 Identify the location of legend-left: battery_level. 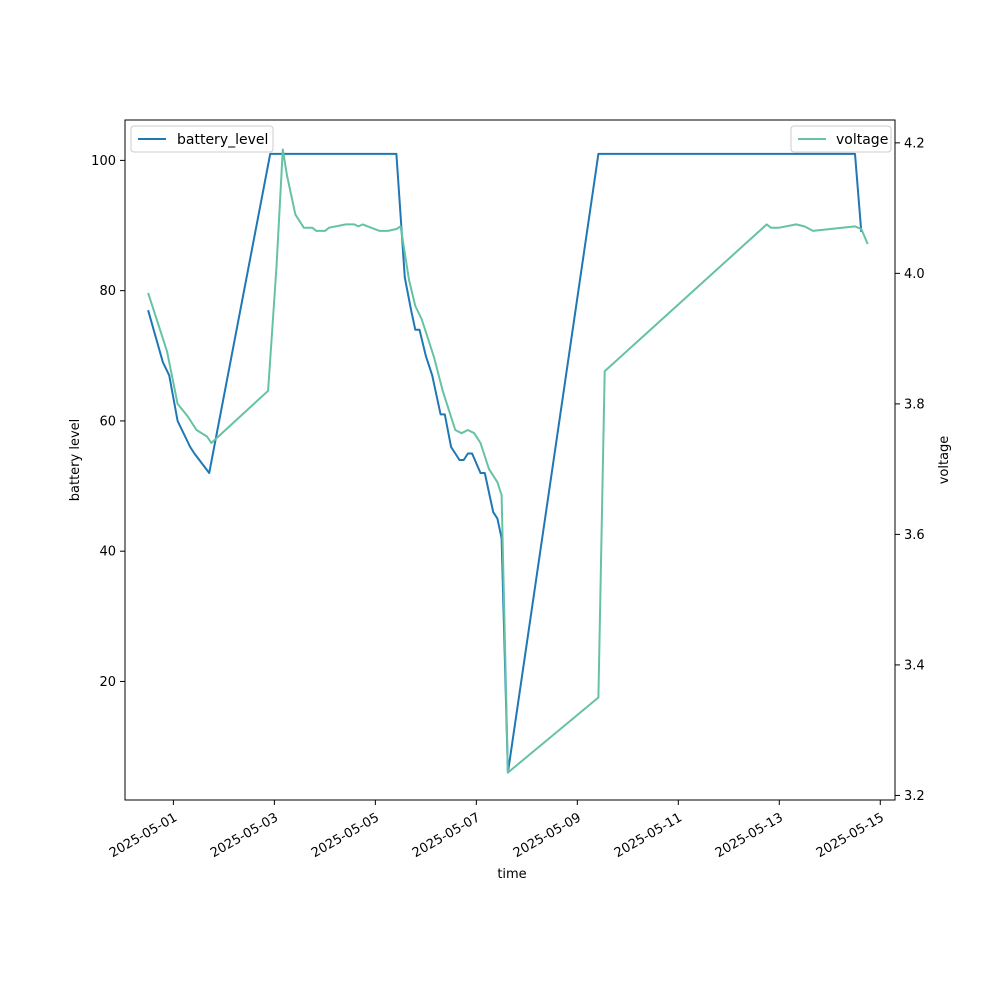
(202, 139).